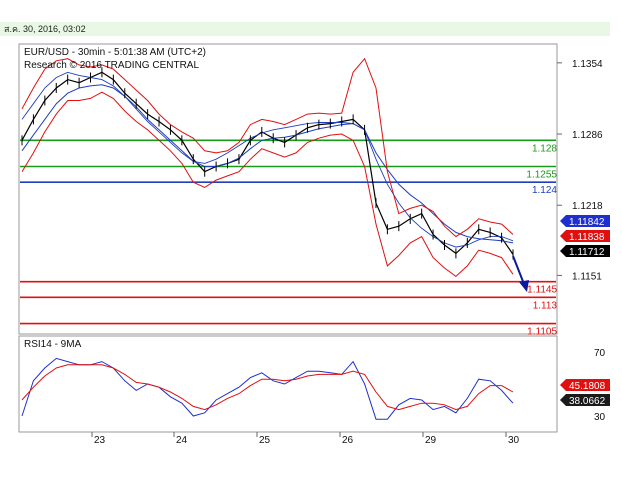 This screenshot has height=478, width=622. I want to click on timestamp: ส.ค. 30, 2016, 03:02, so click(45, 29).